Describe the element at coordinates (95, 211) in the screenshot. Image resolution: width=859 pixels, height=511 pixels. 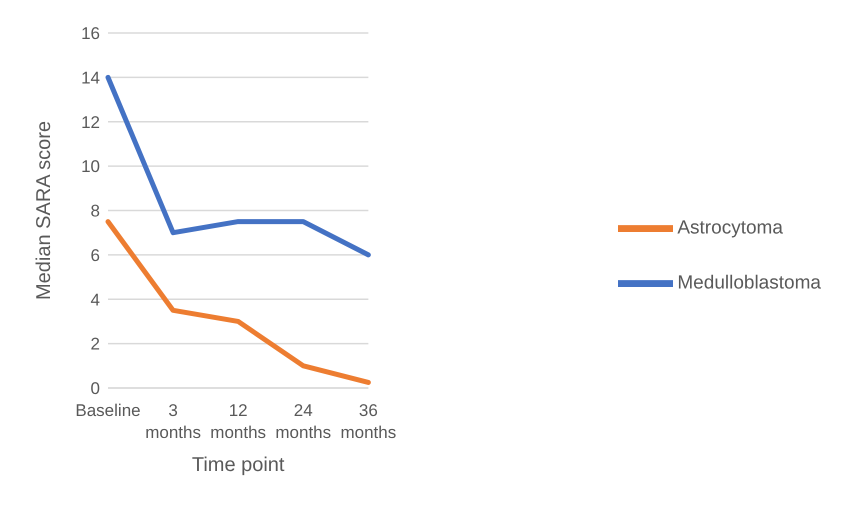
I see `y-tick-label: 8` at that location.